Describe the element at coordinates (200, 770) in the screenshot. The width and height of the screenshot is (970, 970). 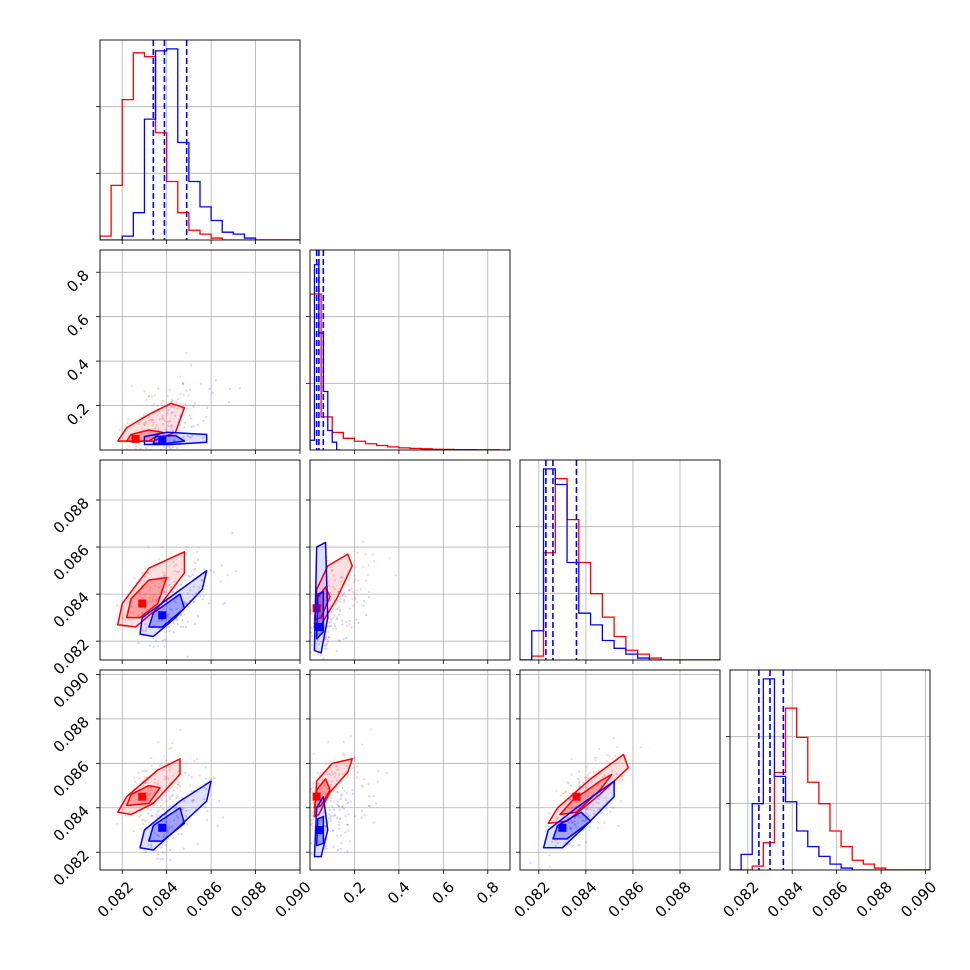
I see `panel-plot-area` at that location.